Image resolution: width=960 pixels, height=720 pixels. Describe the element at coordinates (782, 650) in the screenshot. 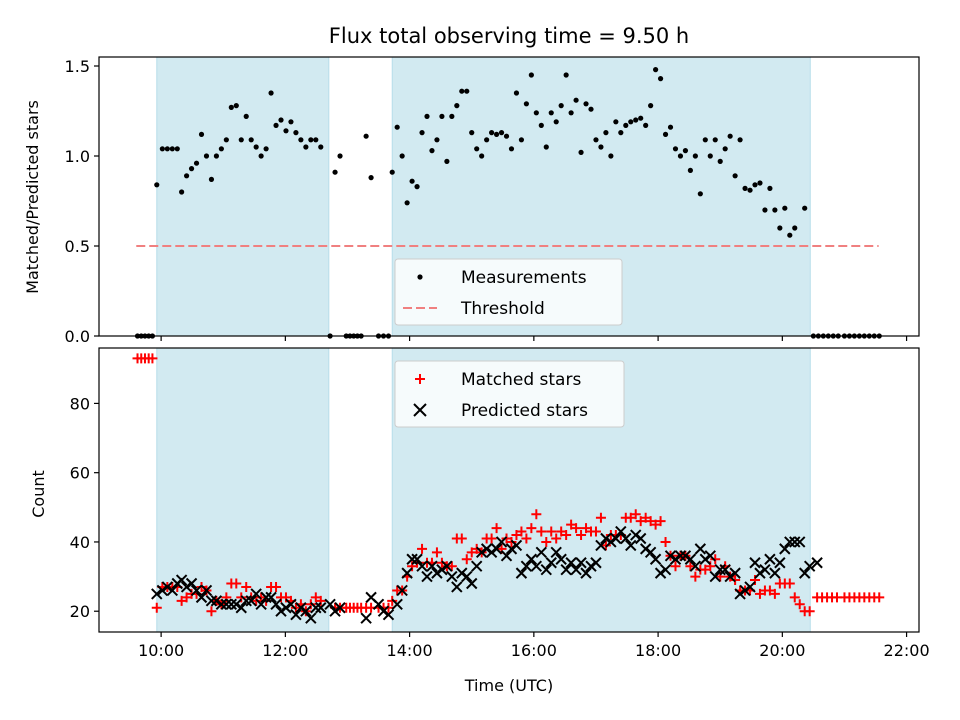

I see `x-tick-label: 20:00` at that location.